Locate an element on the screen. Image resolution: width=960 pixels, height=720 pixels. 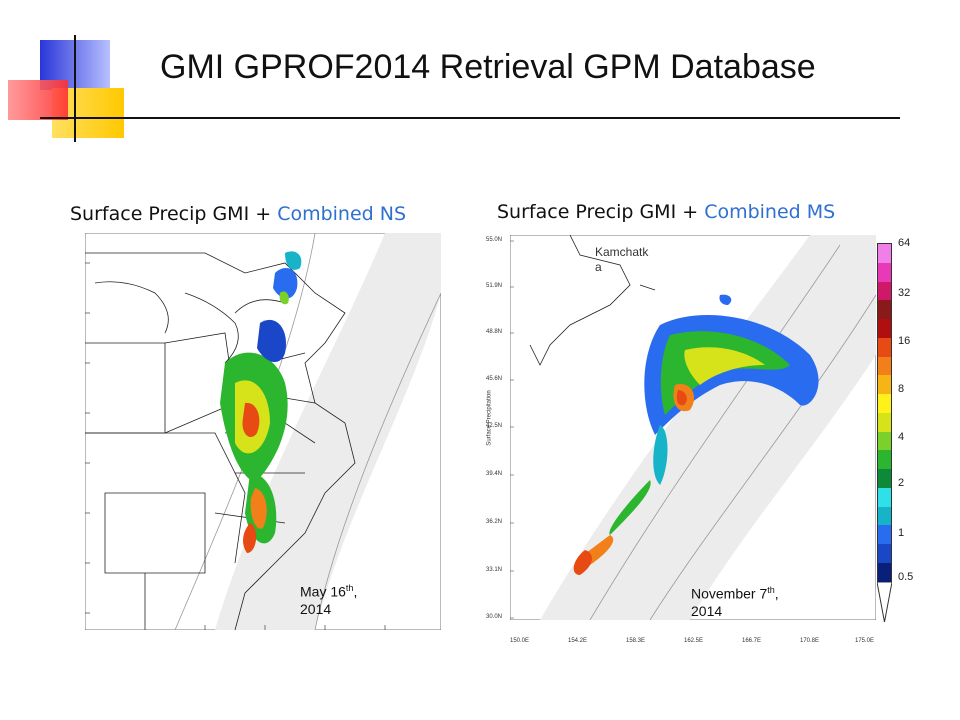
precip-colorbar is located at coordinates (884, 413).